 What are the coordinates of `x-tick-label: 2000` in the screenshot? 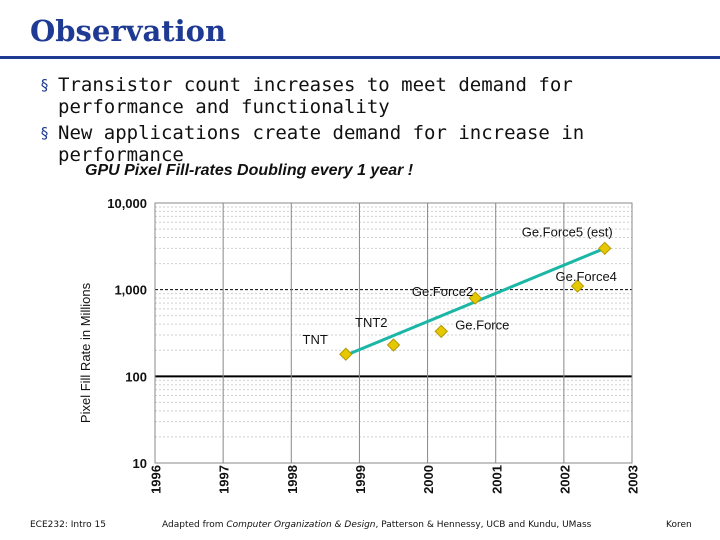 It's located at (428, 479).